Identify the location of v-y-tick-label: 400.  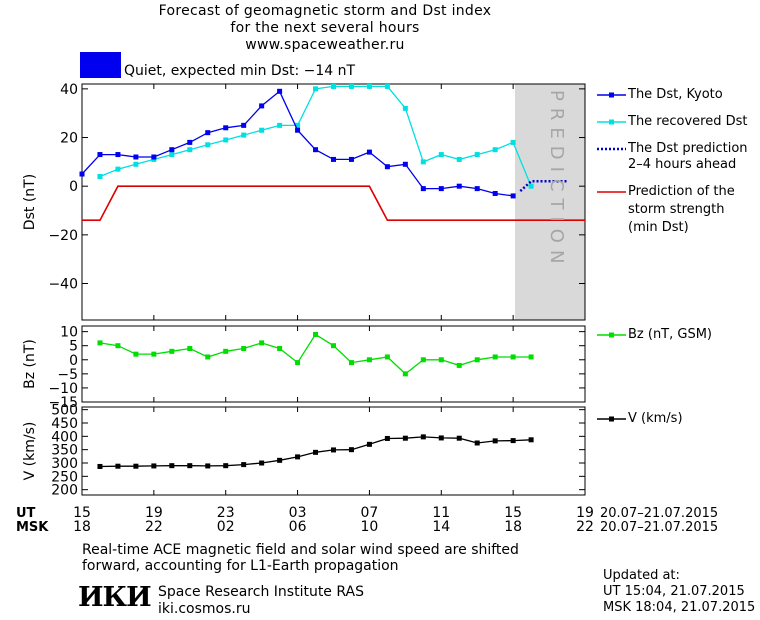
(64, 437).